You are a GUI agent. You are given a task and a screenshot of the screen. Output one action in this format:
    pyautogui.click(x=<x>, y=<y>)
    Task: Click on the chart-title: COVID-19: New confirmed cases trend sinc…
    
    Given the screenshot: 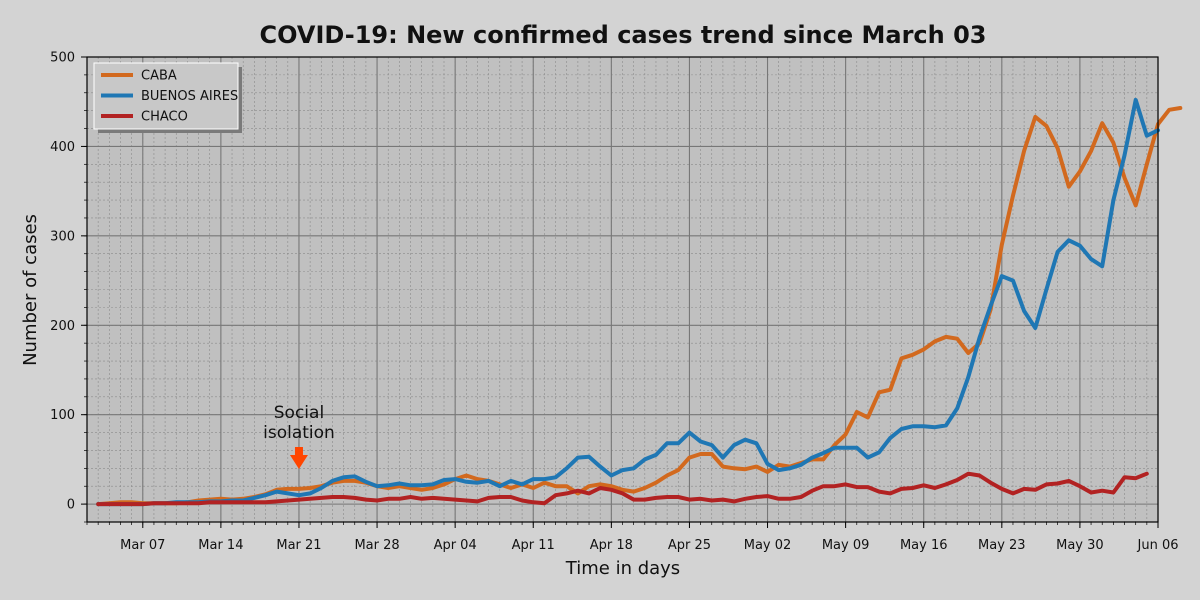 What is the action you would take?
    pyautogui.click(x=623, y=35)
    